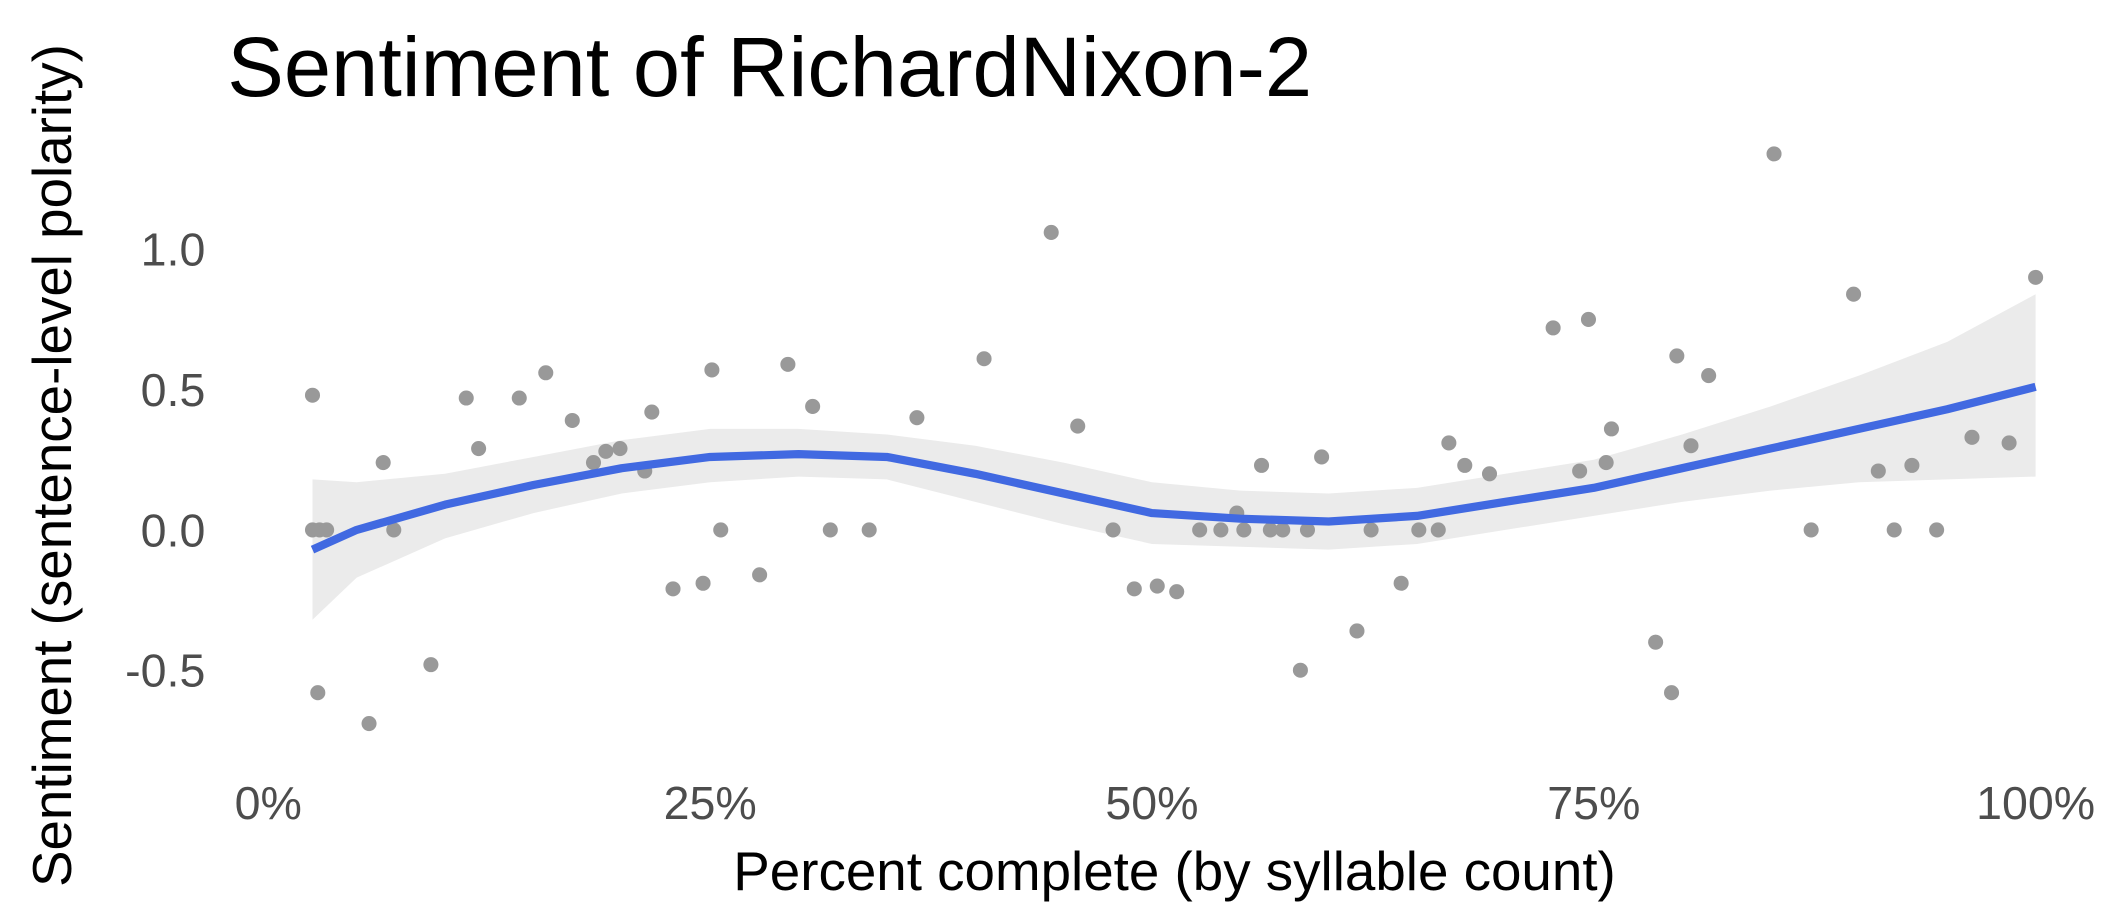  I want to click on y-tick-label: 0.5, so click(173, 390).